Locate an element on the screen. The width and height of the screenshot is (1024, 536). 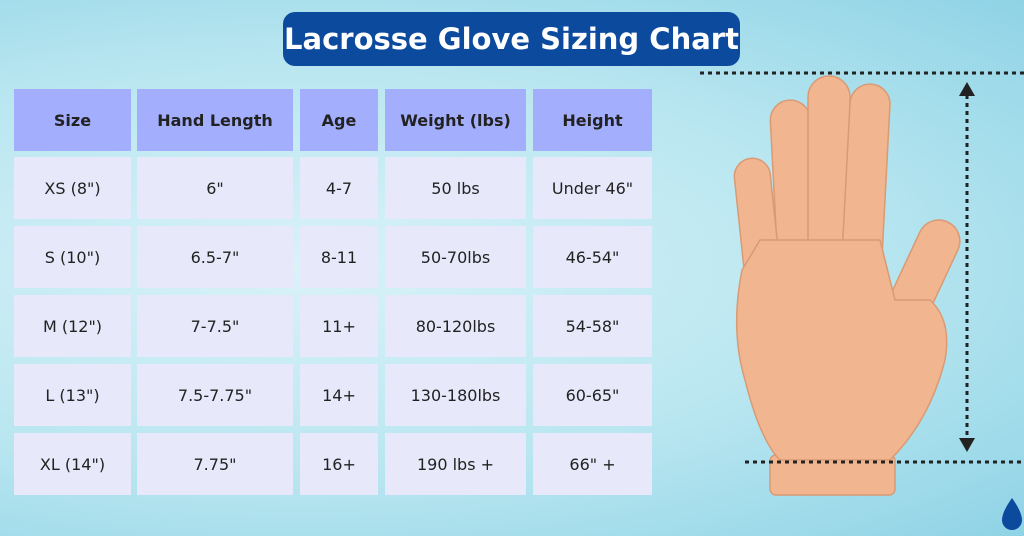
table-cell: 130-180lbs is located at coordinates (455, 395).